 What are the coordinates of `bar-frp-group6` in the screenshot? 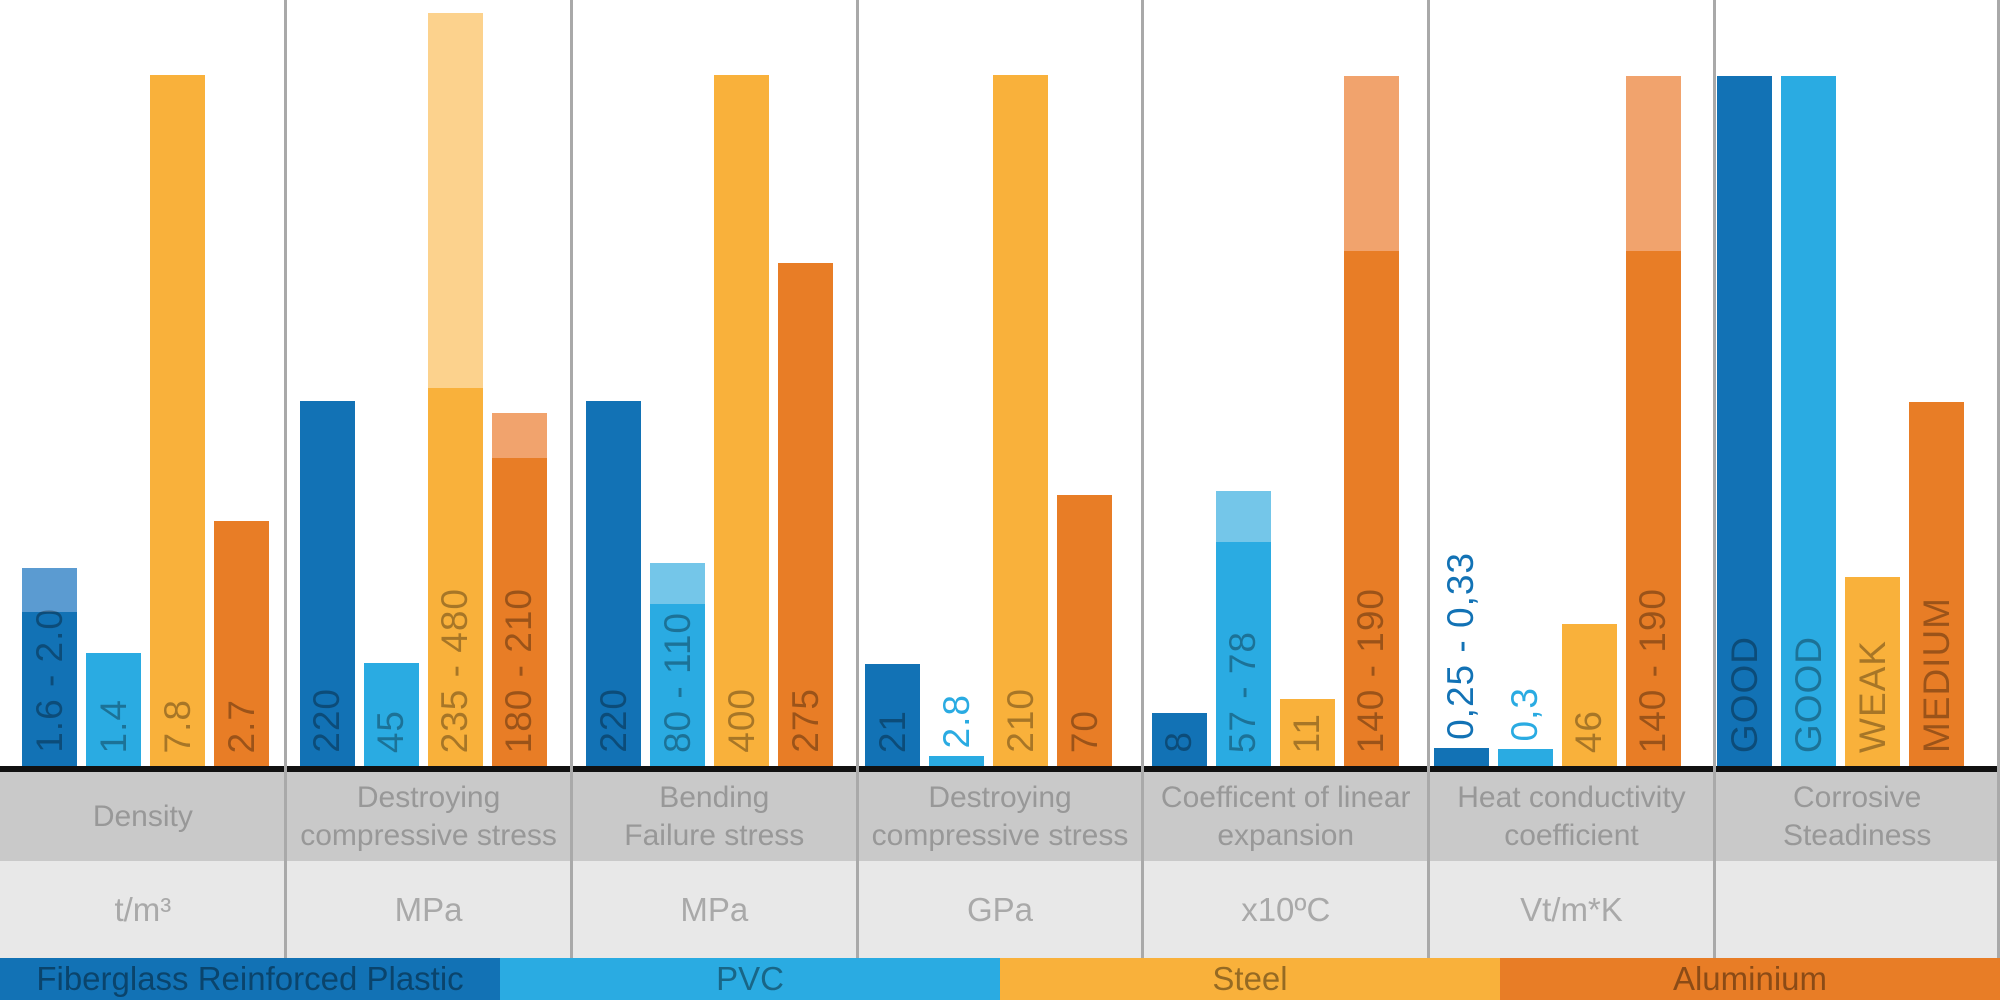 It's located at (1461, 757).